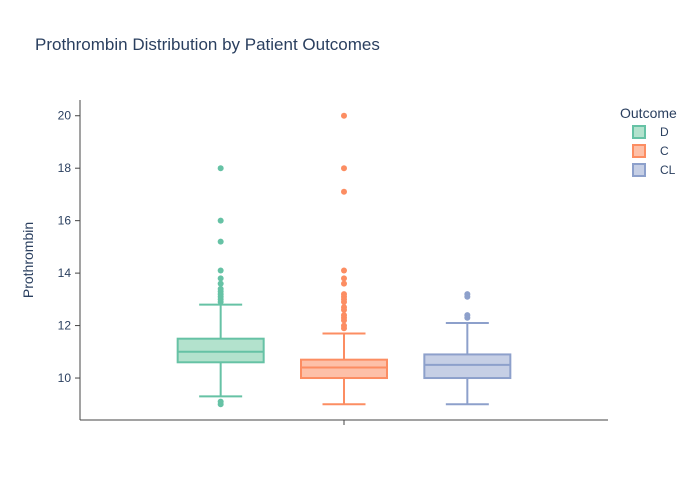 The image size is (700, 500). What do you see at coordinates (650, 151) in the screenshot?
I see `legend-item-C: C` at bounding box center [650, 151].